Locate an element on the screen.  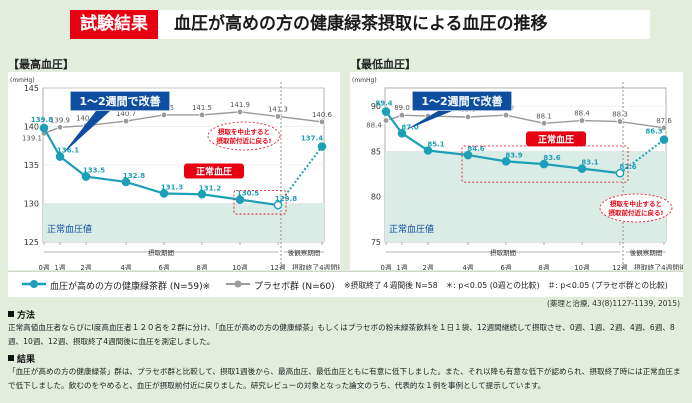
x-tick-label: 1週 is located at coordinates (59, 266).